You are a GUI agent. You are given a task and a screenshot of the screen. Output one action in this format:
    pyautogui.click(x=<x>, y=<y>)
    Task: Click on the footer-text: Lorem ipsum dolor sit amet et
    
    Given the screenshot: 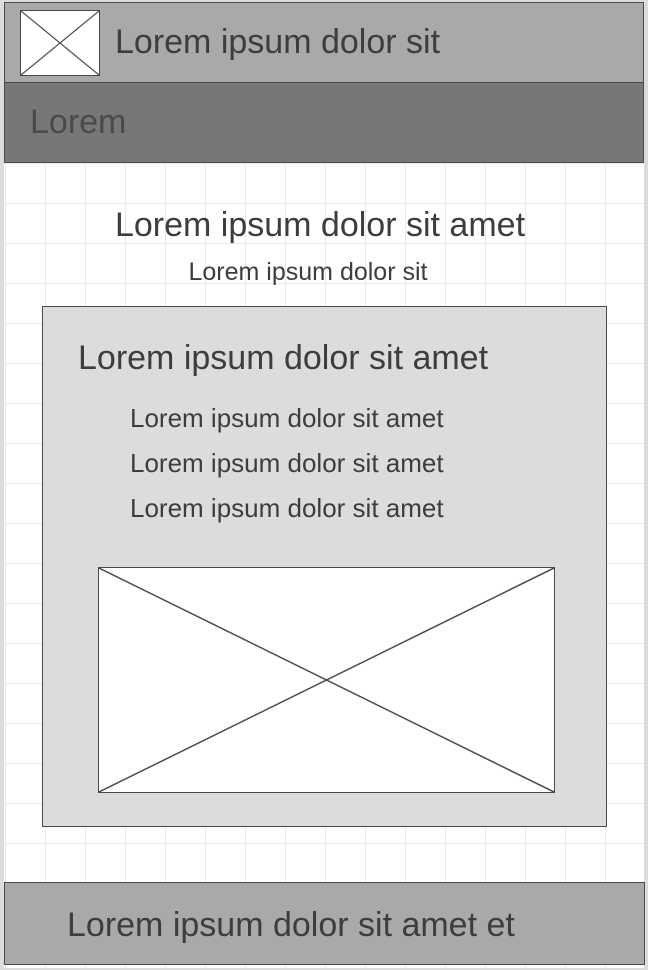 What is the action you would take?
    pyautogui.click(x=291, y=925)
    